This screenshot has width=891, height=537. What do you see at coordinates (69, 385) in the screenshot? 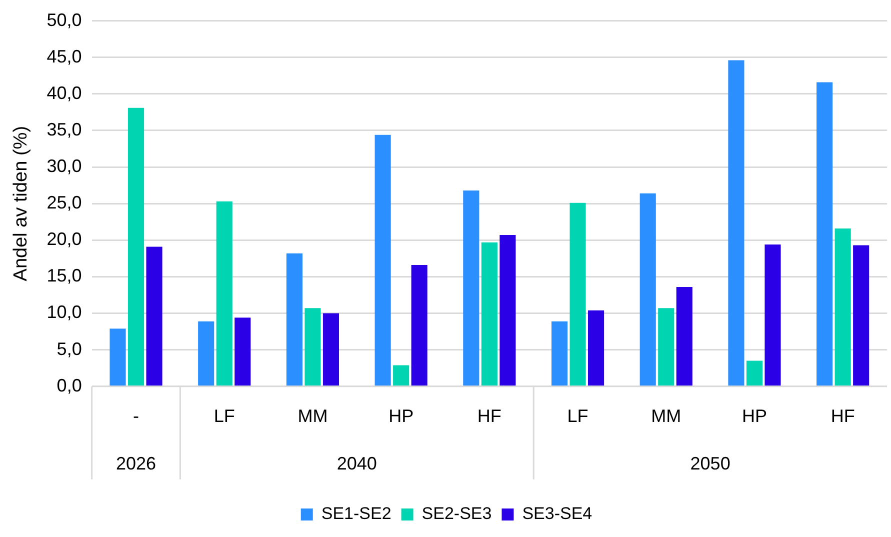
I see `y-tick-label: 0,0` at bounding box center [69, 385].